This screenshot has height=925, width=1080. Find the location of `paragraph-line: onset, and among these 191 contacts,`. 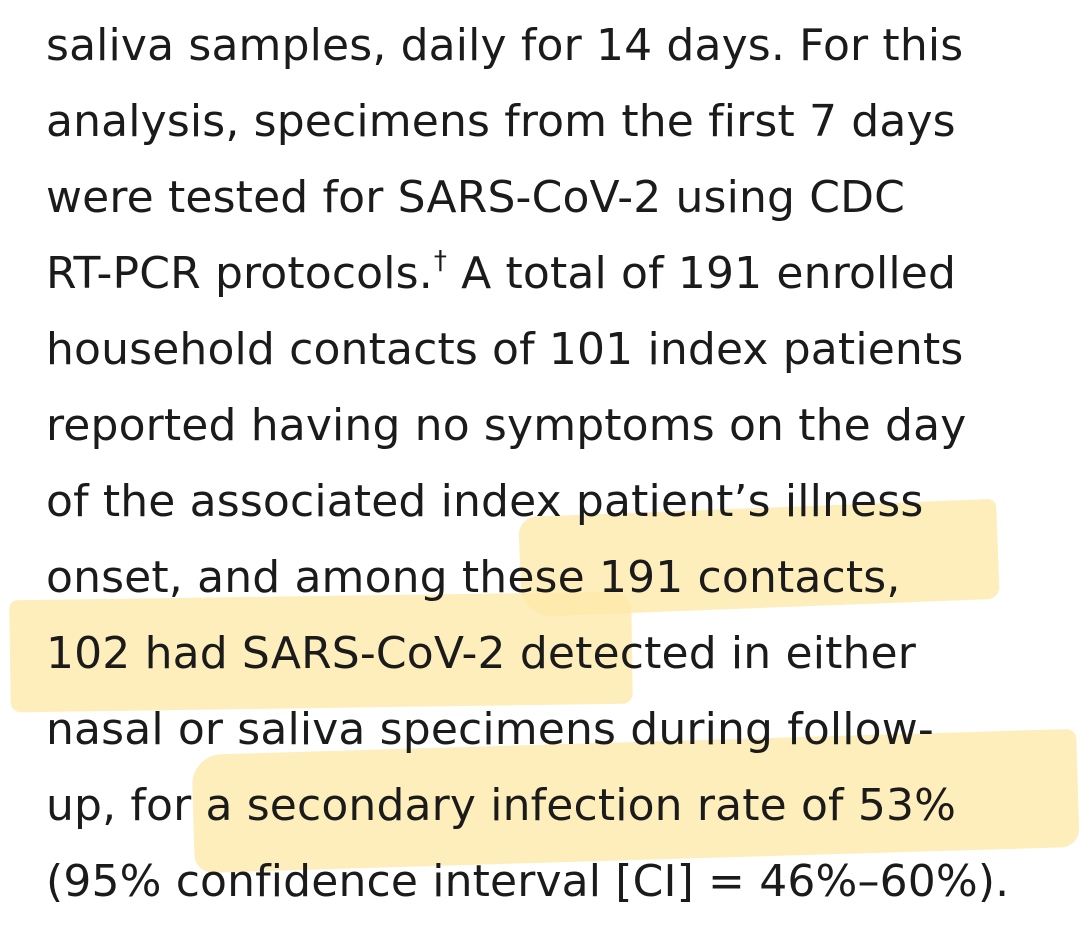

paragraph-line: onset, and among these 191 contacts, is located at coordinates (473, 577).